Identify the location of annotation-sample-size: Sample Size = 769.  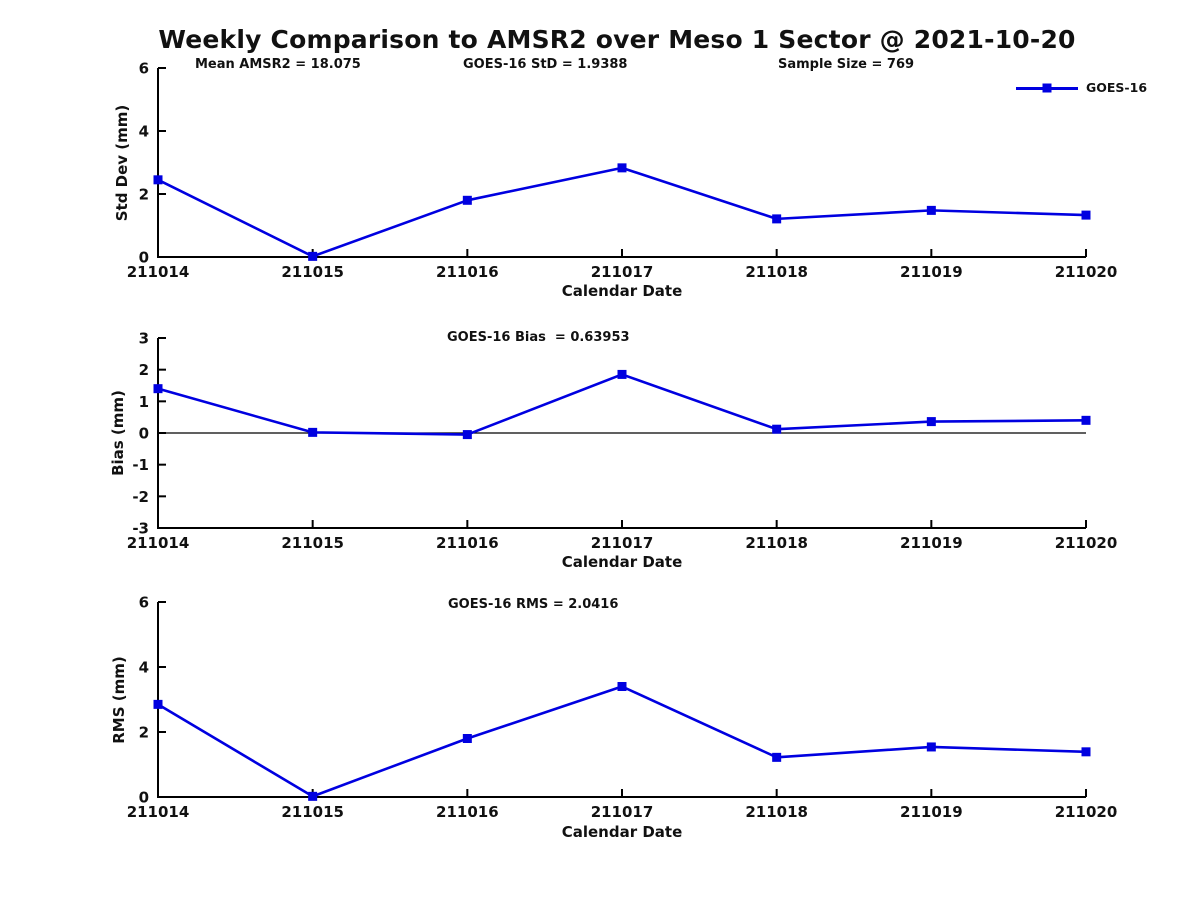
(846, 64).